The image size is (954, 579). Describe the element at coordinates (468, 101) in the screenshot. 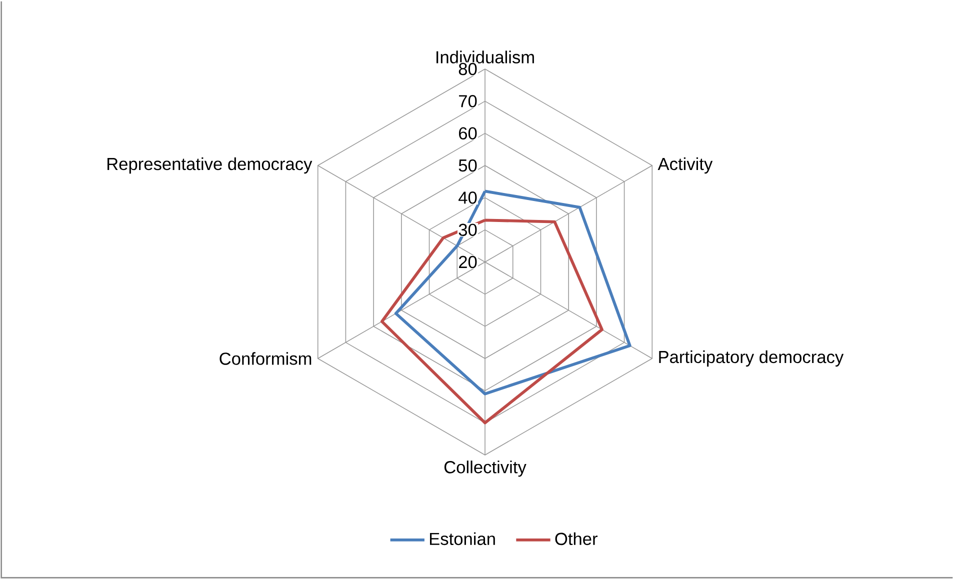

I see `y-tick-label: 70` at that location.